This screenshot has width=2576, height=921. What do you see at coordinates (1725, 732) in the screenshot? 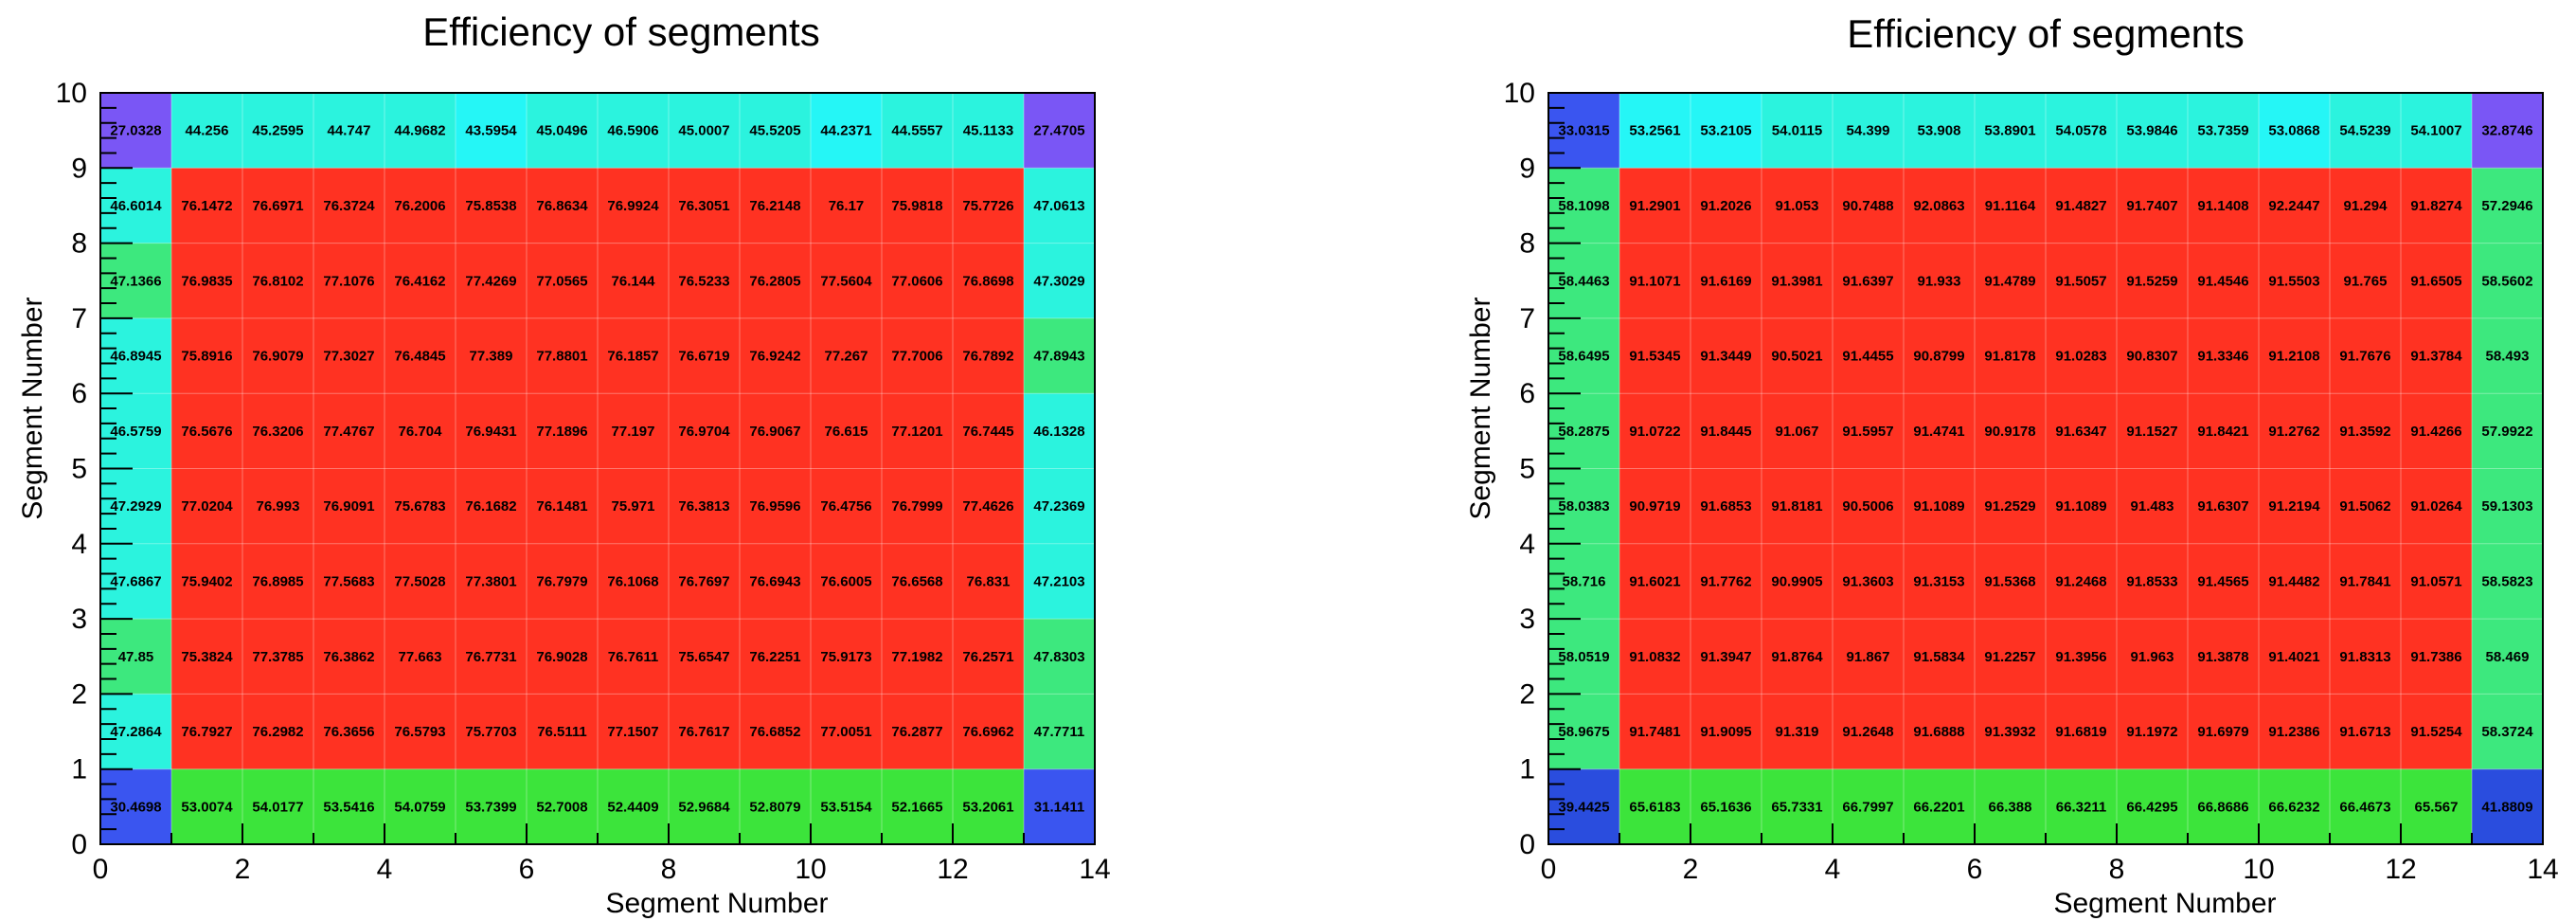
I see `cell-value-label: 91.9095` at bounding box center [1725, 732].